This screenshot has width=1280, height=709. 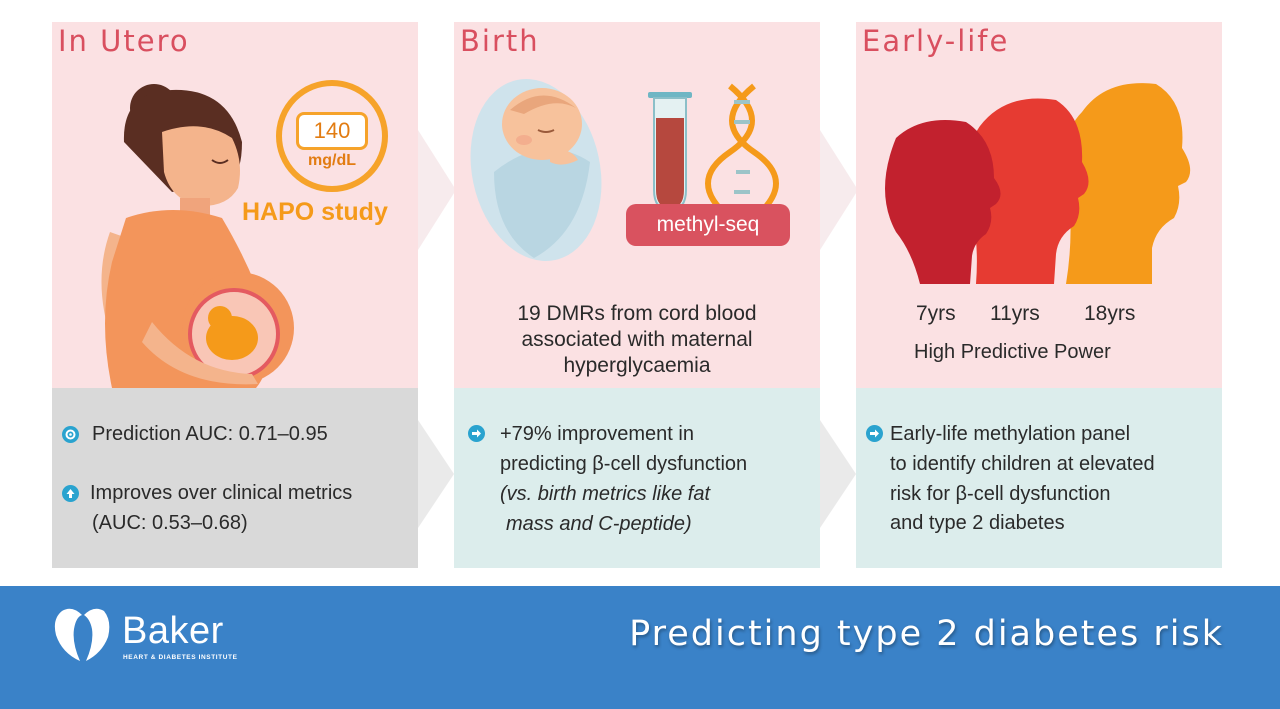 I want to click on panel-text-line4: and type 2 diabetes, so click(x=977, y=523).